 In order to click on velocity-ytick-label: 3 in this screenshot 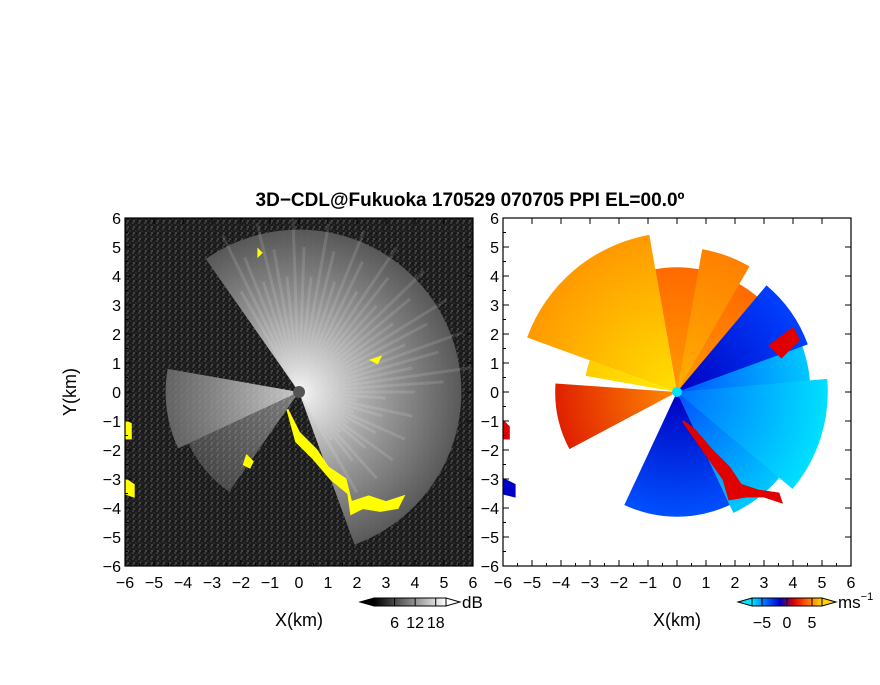, I will do `click(494, 306)`.